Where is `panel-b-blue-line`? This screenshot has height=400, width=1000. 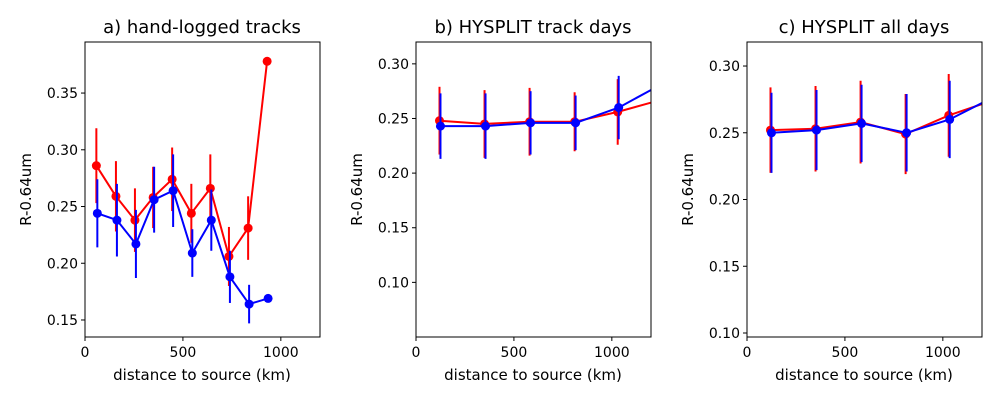
panel-b-blue-line is located at coordinates (545, 108).